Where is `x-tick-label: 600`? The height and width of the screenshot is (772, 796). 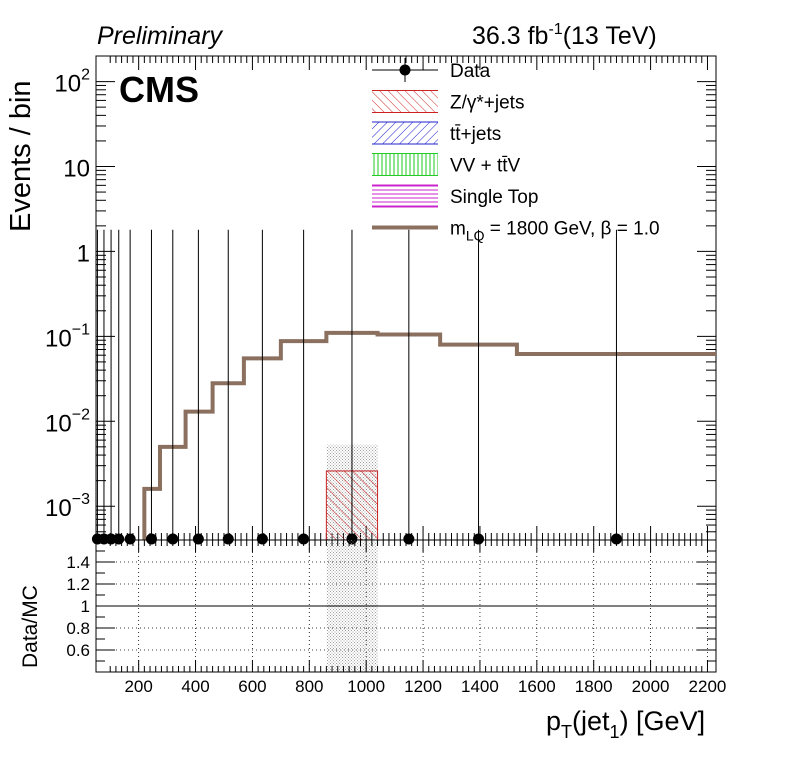 x-tick-label: 600 is located at coordinates (252, 686).